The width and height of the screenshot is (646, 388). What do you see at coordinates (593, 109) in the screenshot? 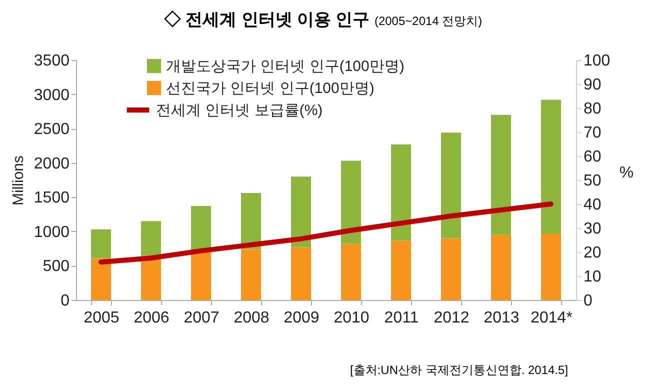
I see `y2-tick-label: 80` at bounding box center [593, 109].